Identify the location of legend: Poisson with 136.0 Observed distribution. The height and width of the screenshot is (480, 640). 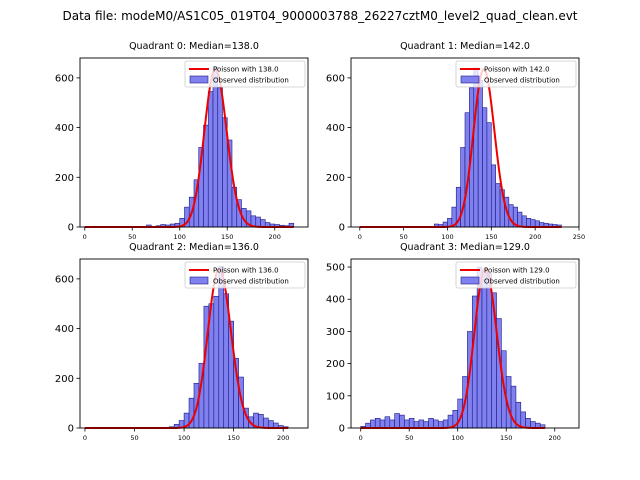
(245, 275).